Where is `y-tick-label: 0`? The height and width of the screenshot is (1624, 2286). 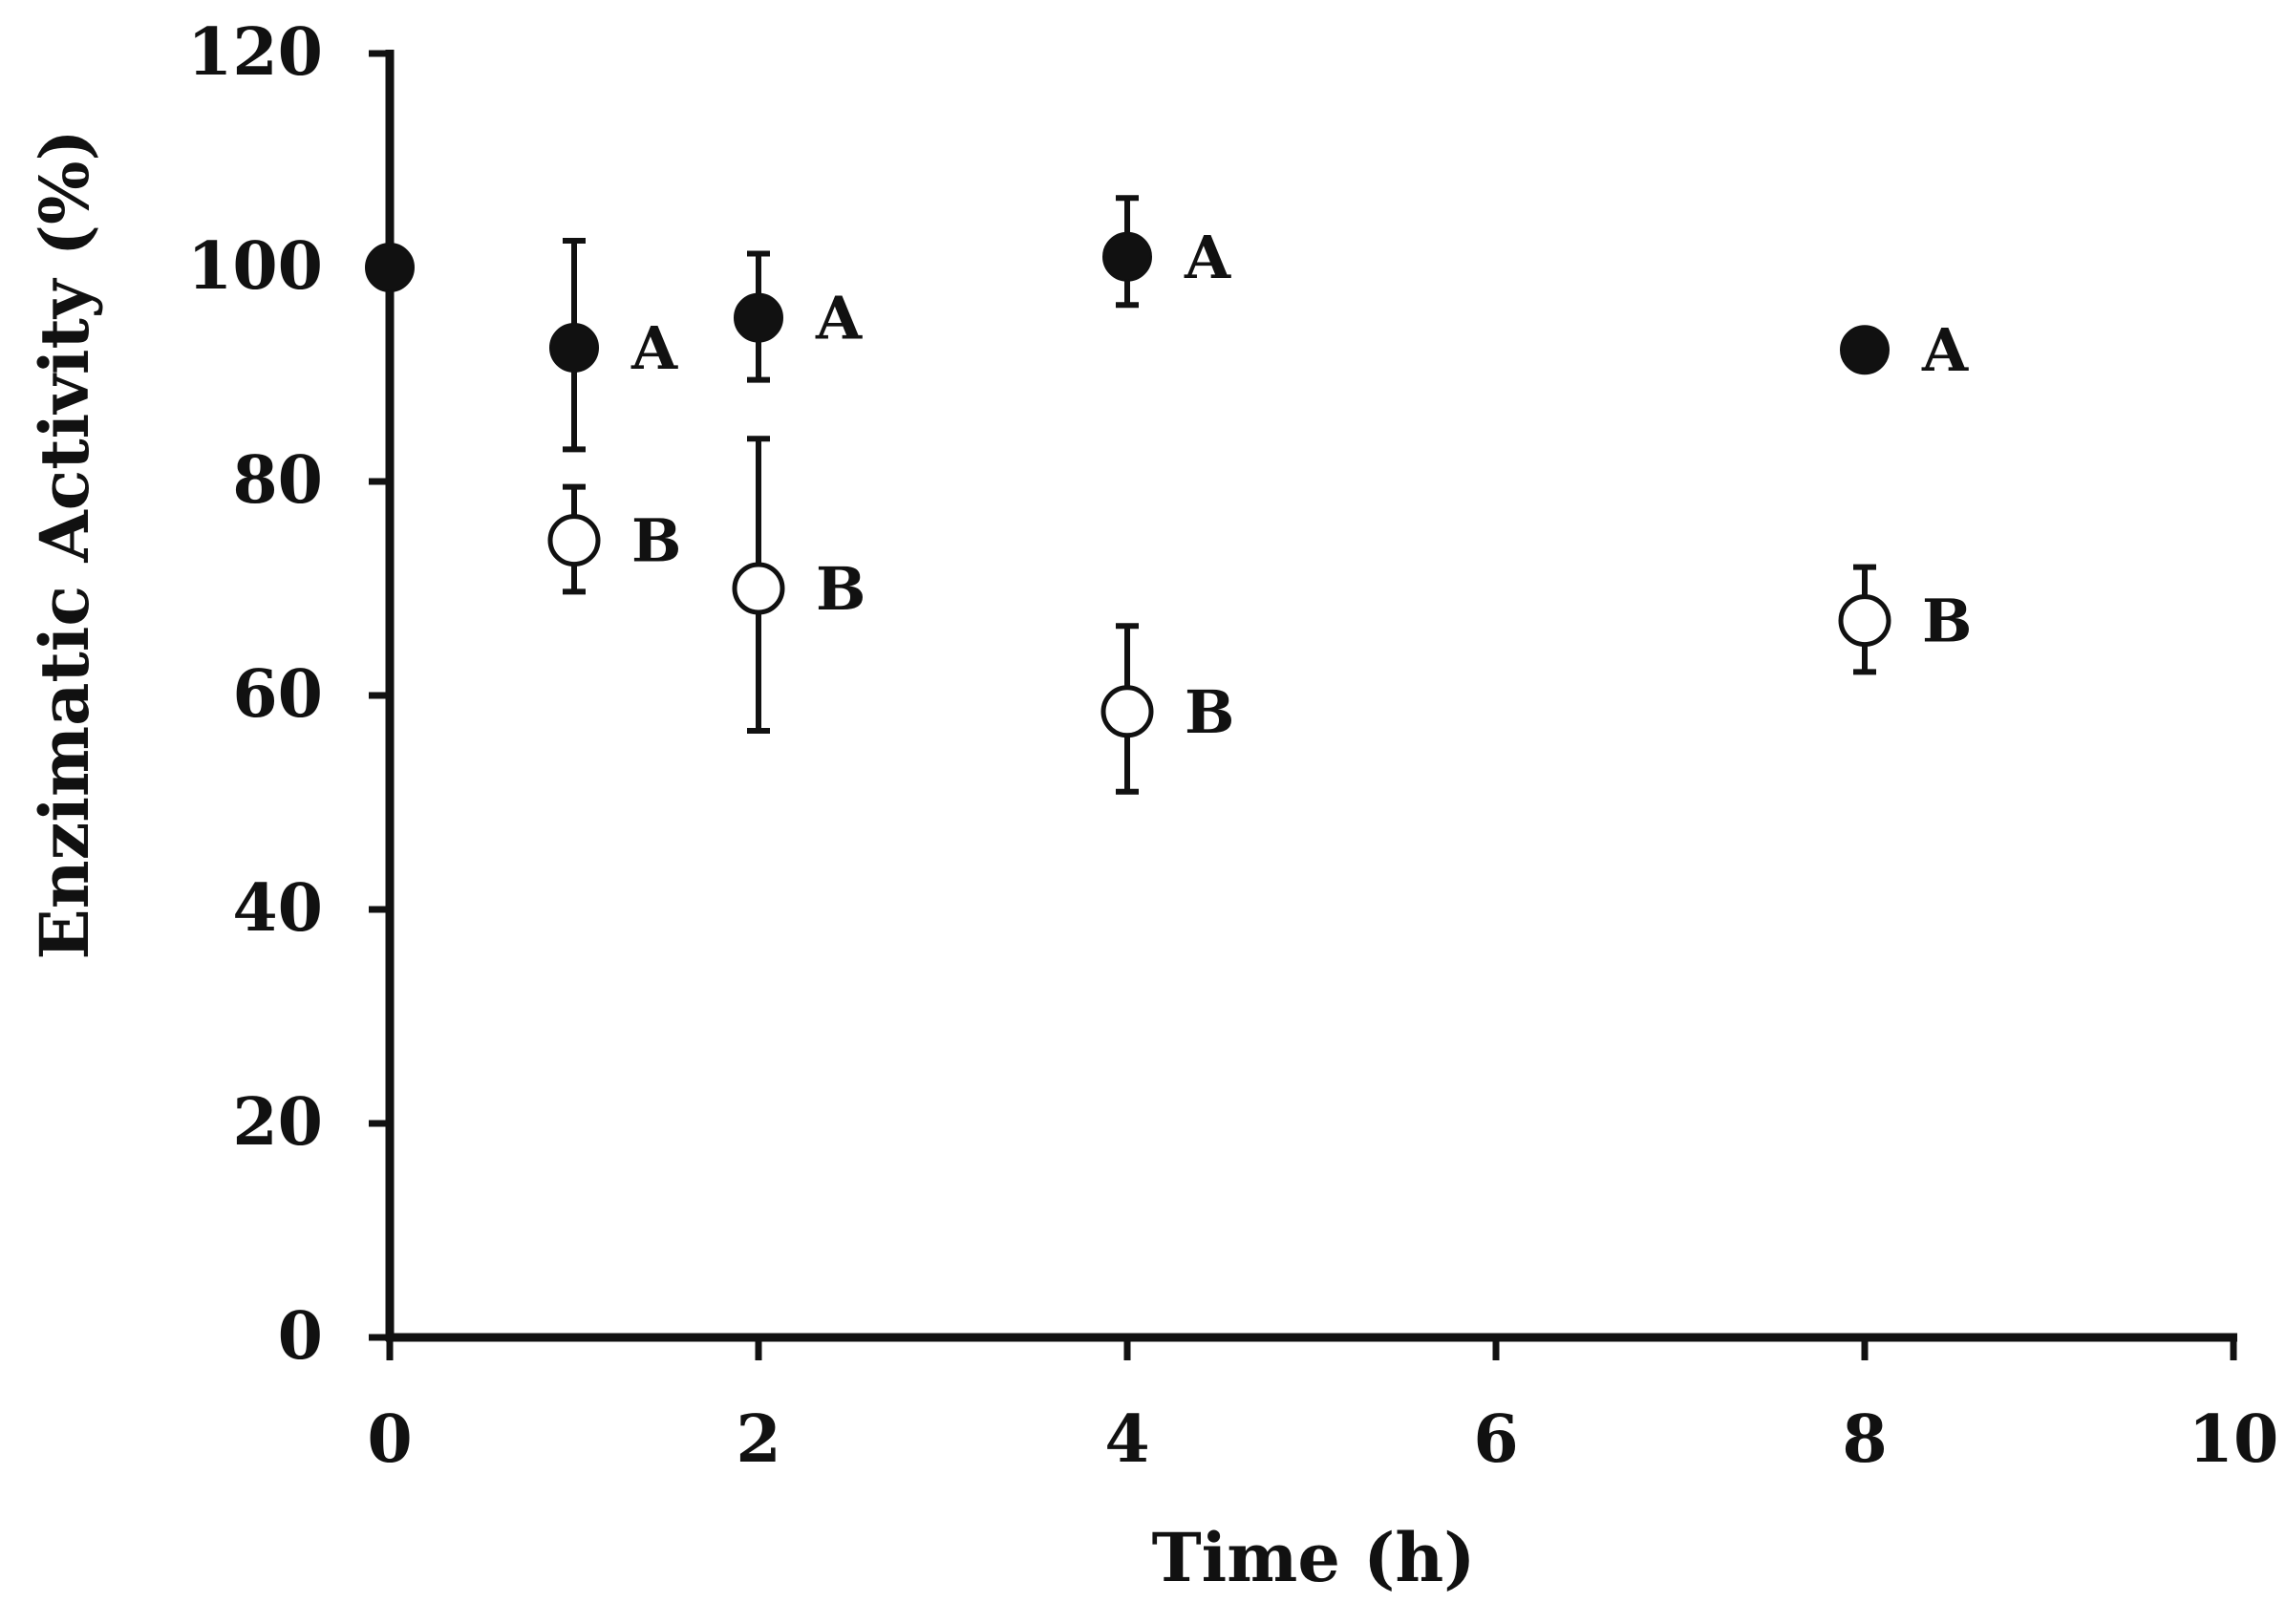 y-tick-label: 0 is located at coordinates (300, 1336).